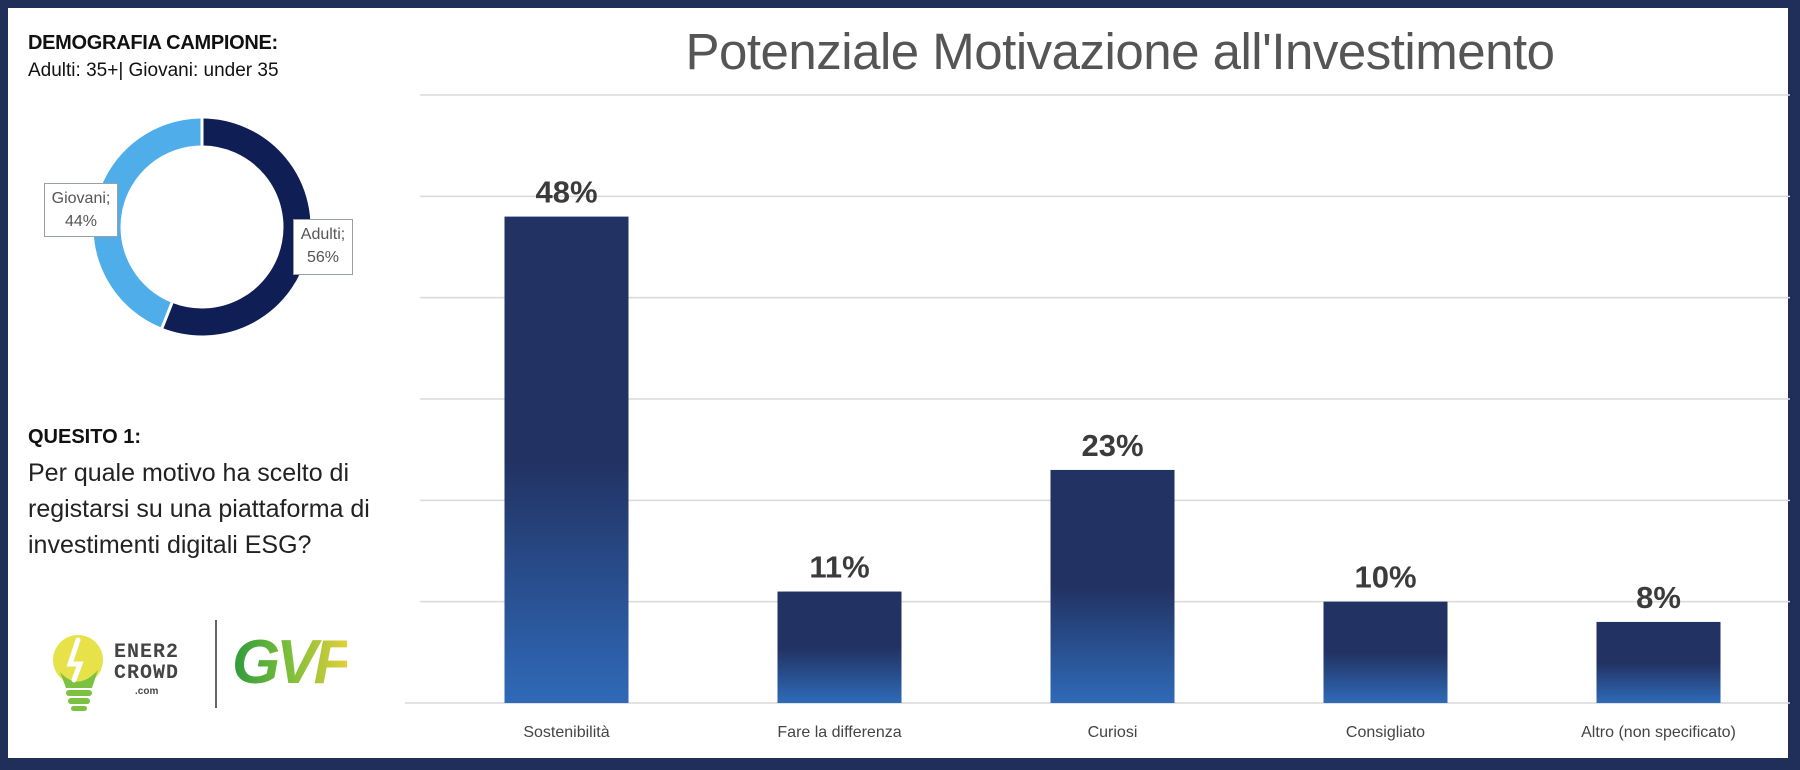  Describe the element at coordinates (147, 691) in the screenshot. I see `ener2crowd-domain: .com` at that location.